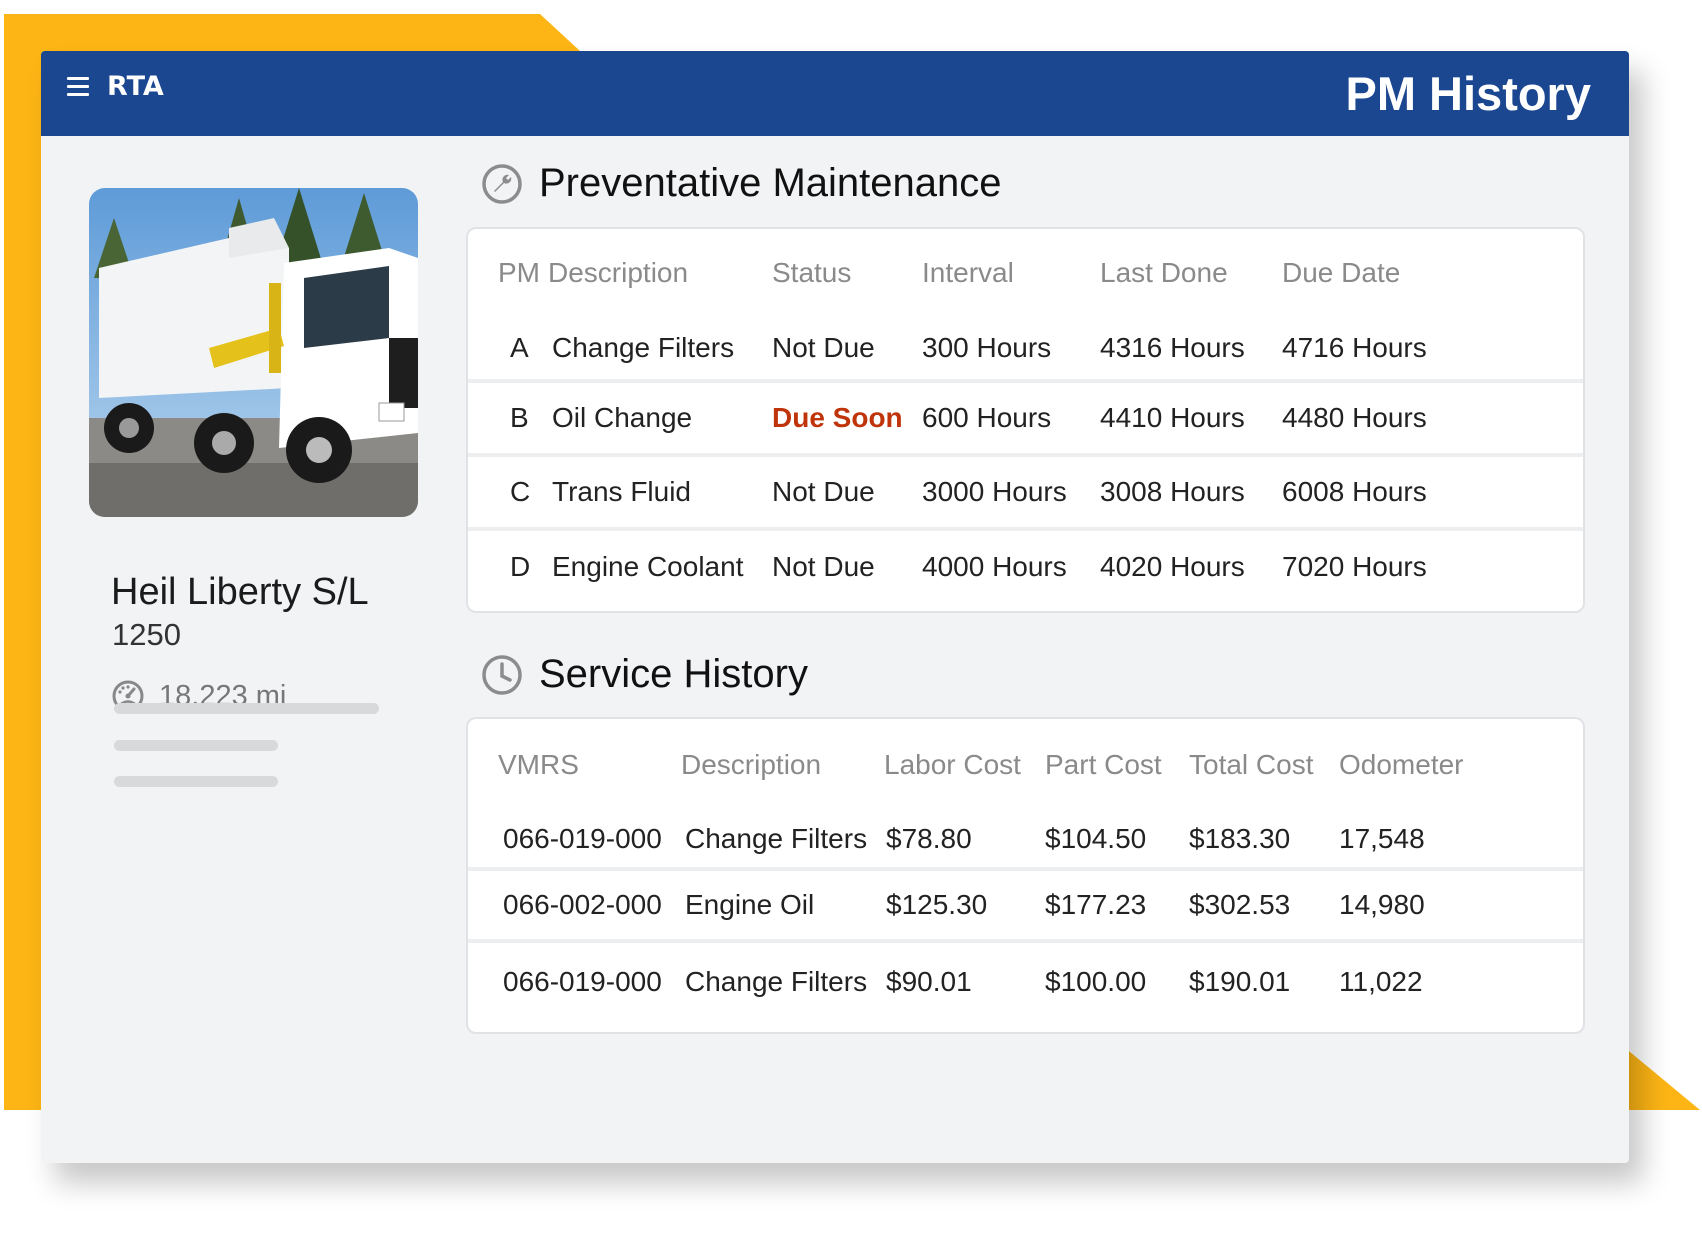  I want to click on pm-interval: 3000 Hours, so click(994, 491).